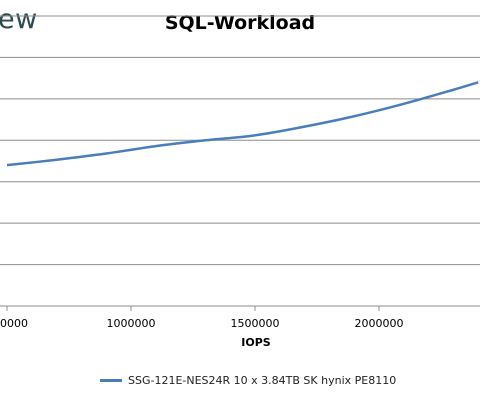  Describe the element at coordinates (131, 323) in the screenshot. I see `x-tick-label: 1000000` at that location.